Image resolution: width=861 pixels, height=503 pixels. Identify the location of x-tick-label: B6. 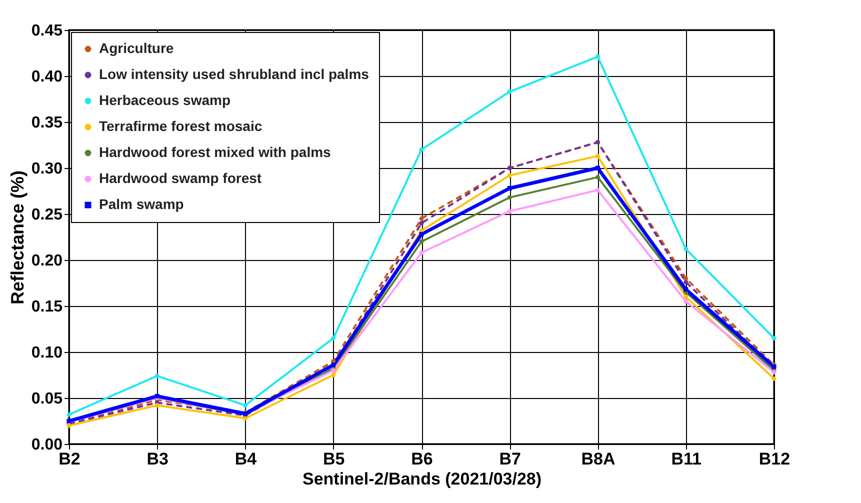
(422, 459).